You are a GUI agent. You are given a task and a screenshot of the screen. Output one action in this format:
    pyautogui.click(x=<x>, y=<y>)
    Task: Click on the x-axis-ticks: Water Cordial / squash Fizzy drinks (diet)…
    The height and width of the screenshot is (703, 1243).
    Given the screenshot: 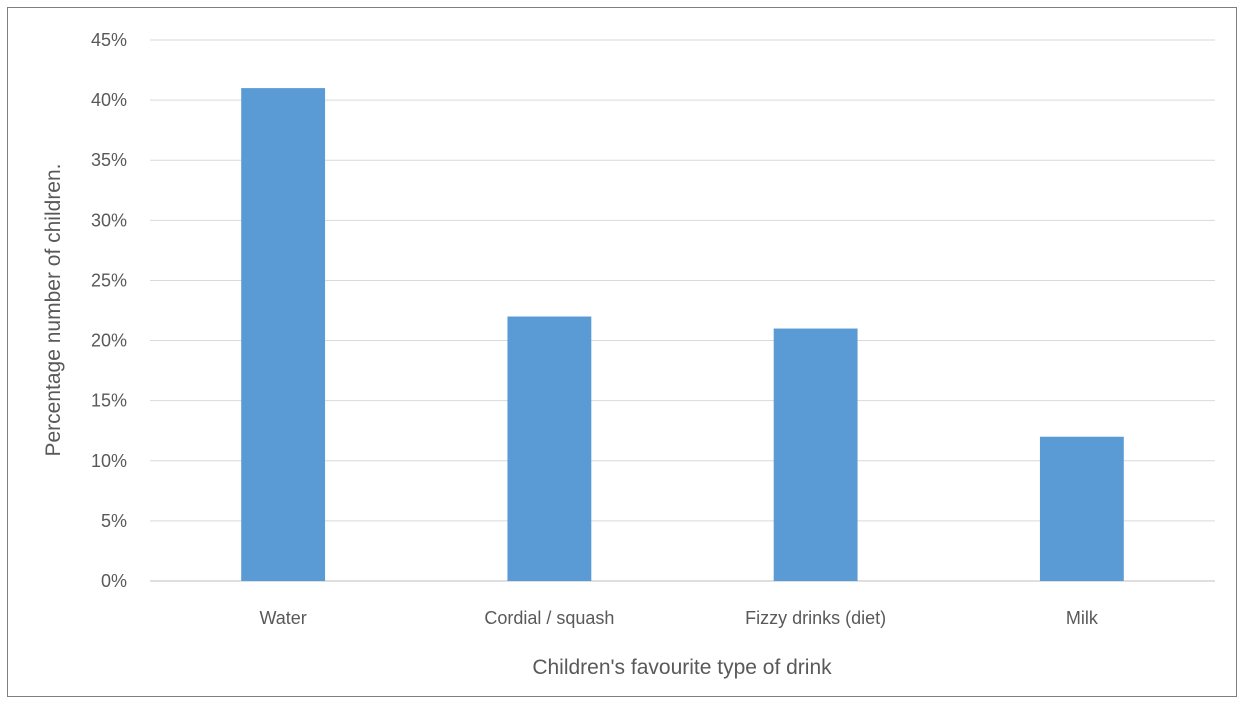 What is the action you would take?
    pyautogui.click(x=678, y=618)
    